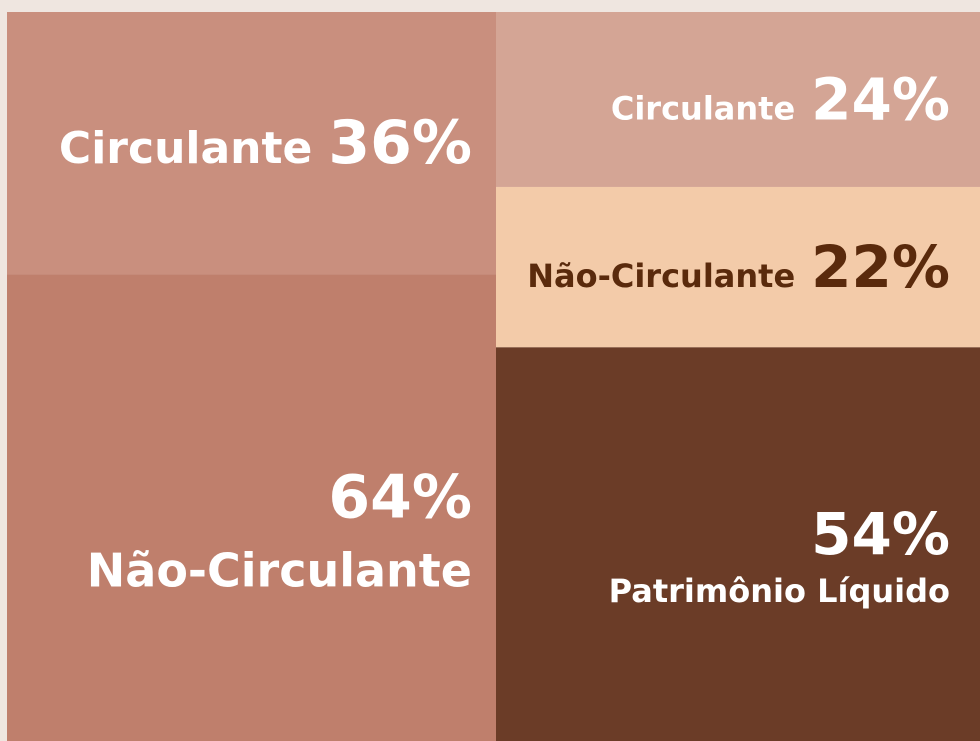 The image size is (980, 741). I want to click on segment-value-label: 36%, so click(400, 143).